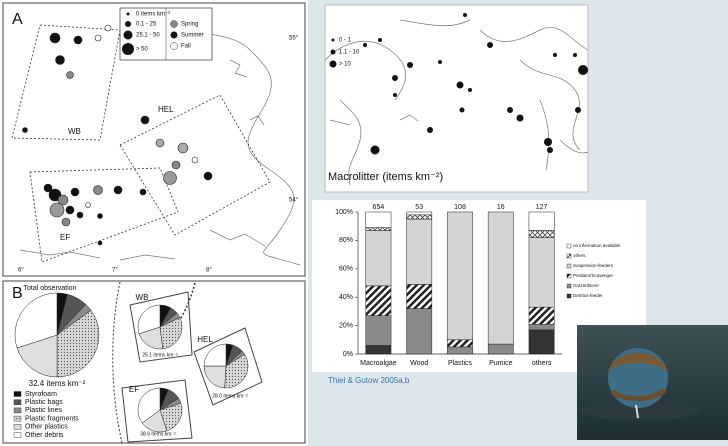 The width and height of the screenshot is (728, 446). I want to click on season-legend: Summer, so click(192, 36).